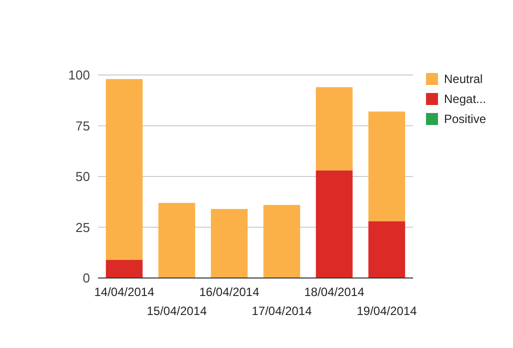  What do you see at coordinates (177, 311) in the screenshot?
I see `x-tick-label: 15/04/2014` at bounding box center [177, 311].